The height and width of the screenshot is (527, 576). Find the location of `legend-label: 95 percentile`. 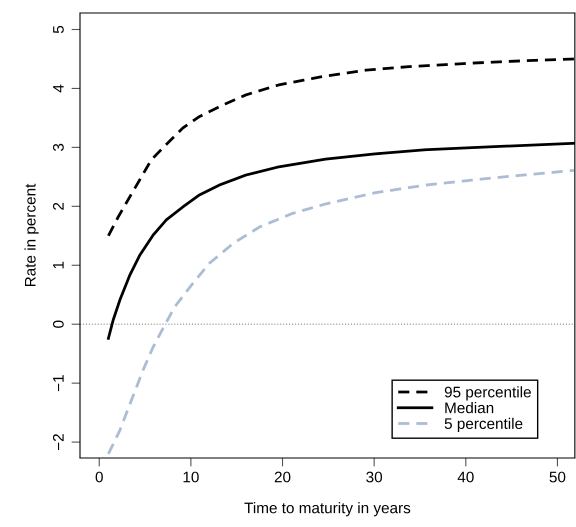

legend-label: 95 percentile is located at coordinates (487, 393).